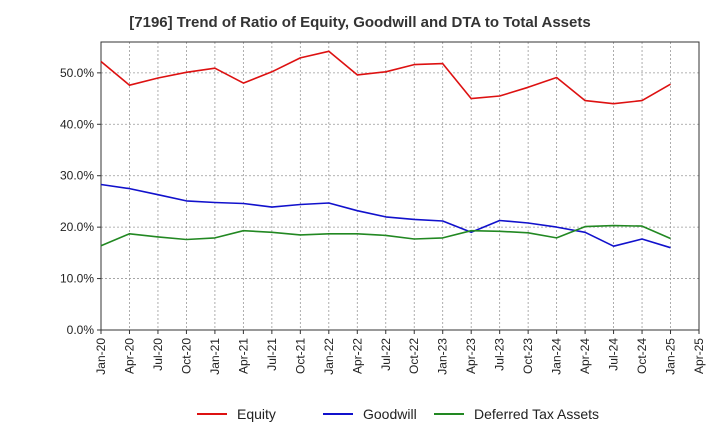  Describe the element at coordinates (329, 356) in the screenshot. I see `x-tick-label: Jan-22` at that location.